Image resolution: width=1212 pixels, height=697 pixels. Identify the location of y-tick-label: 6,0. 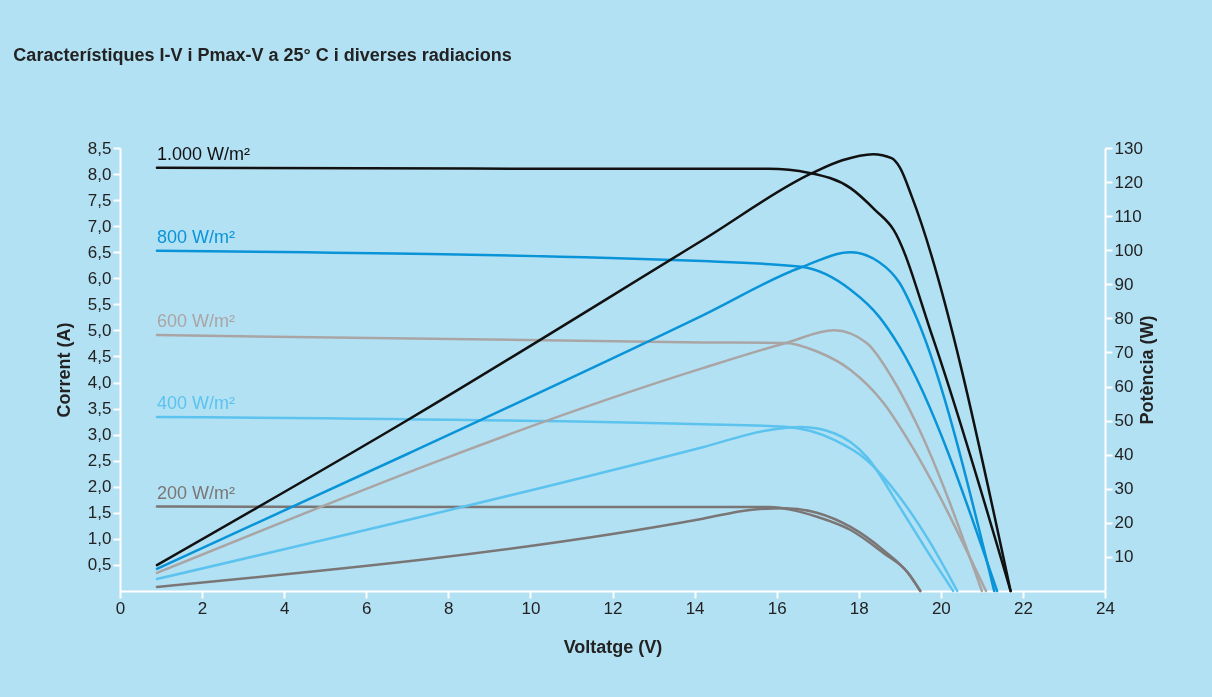
(99, 278).